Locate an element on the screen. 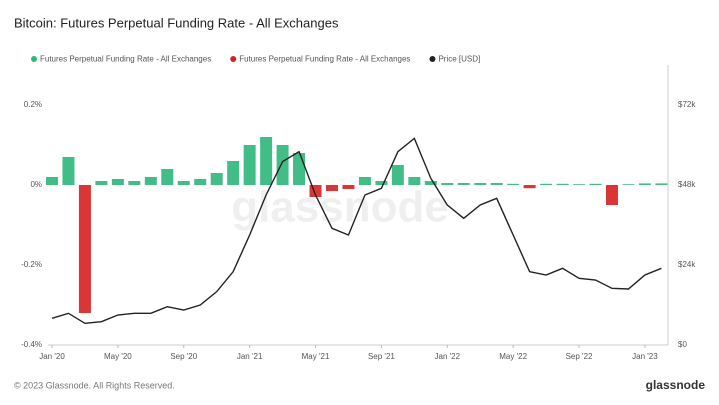 This screenshot has height=405, width=719. y2-tick-label: $24k is located at coordinates (687, 264).